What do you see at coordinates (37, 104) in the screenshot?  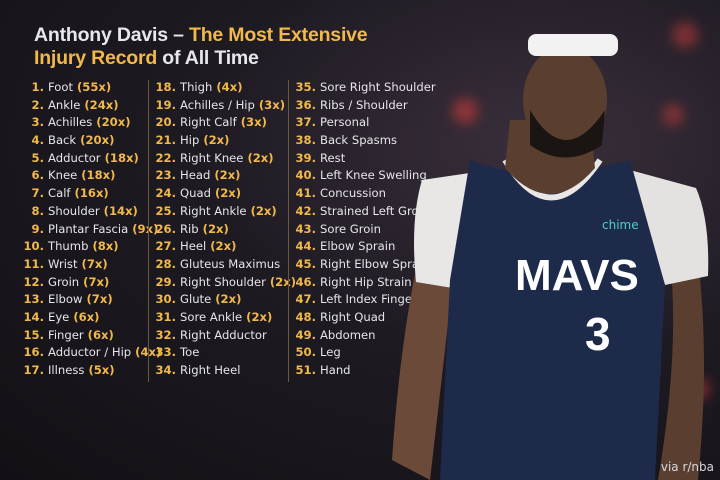 I see `rank-number: 2.` at bounding box center [37, 104].